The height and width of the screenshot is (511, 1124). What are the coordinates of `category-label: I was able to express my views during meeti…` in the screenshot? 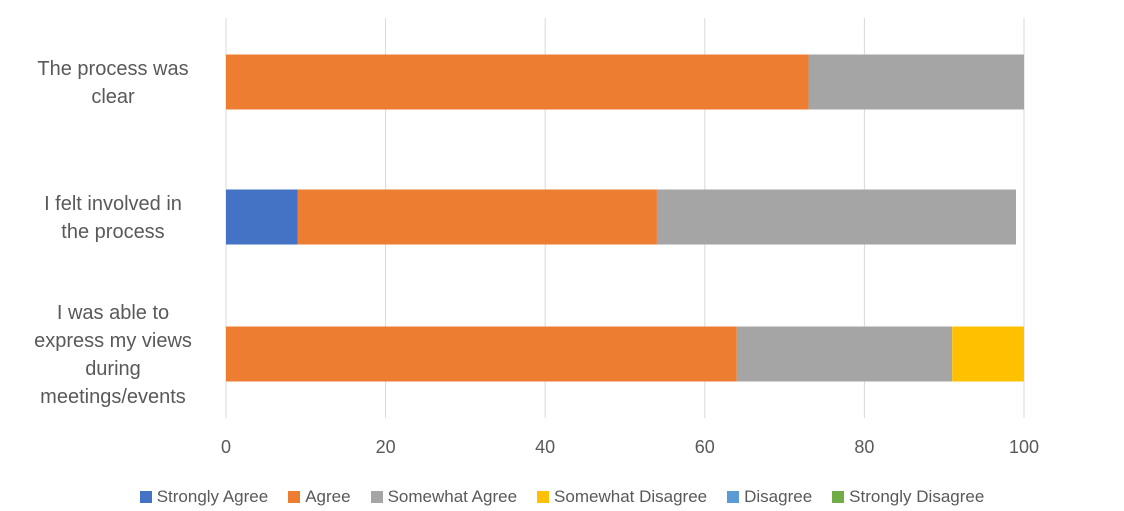 It's located at (113, 355).